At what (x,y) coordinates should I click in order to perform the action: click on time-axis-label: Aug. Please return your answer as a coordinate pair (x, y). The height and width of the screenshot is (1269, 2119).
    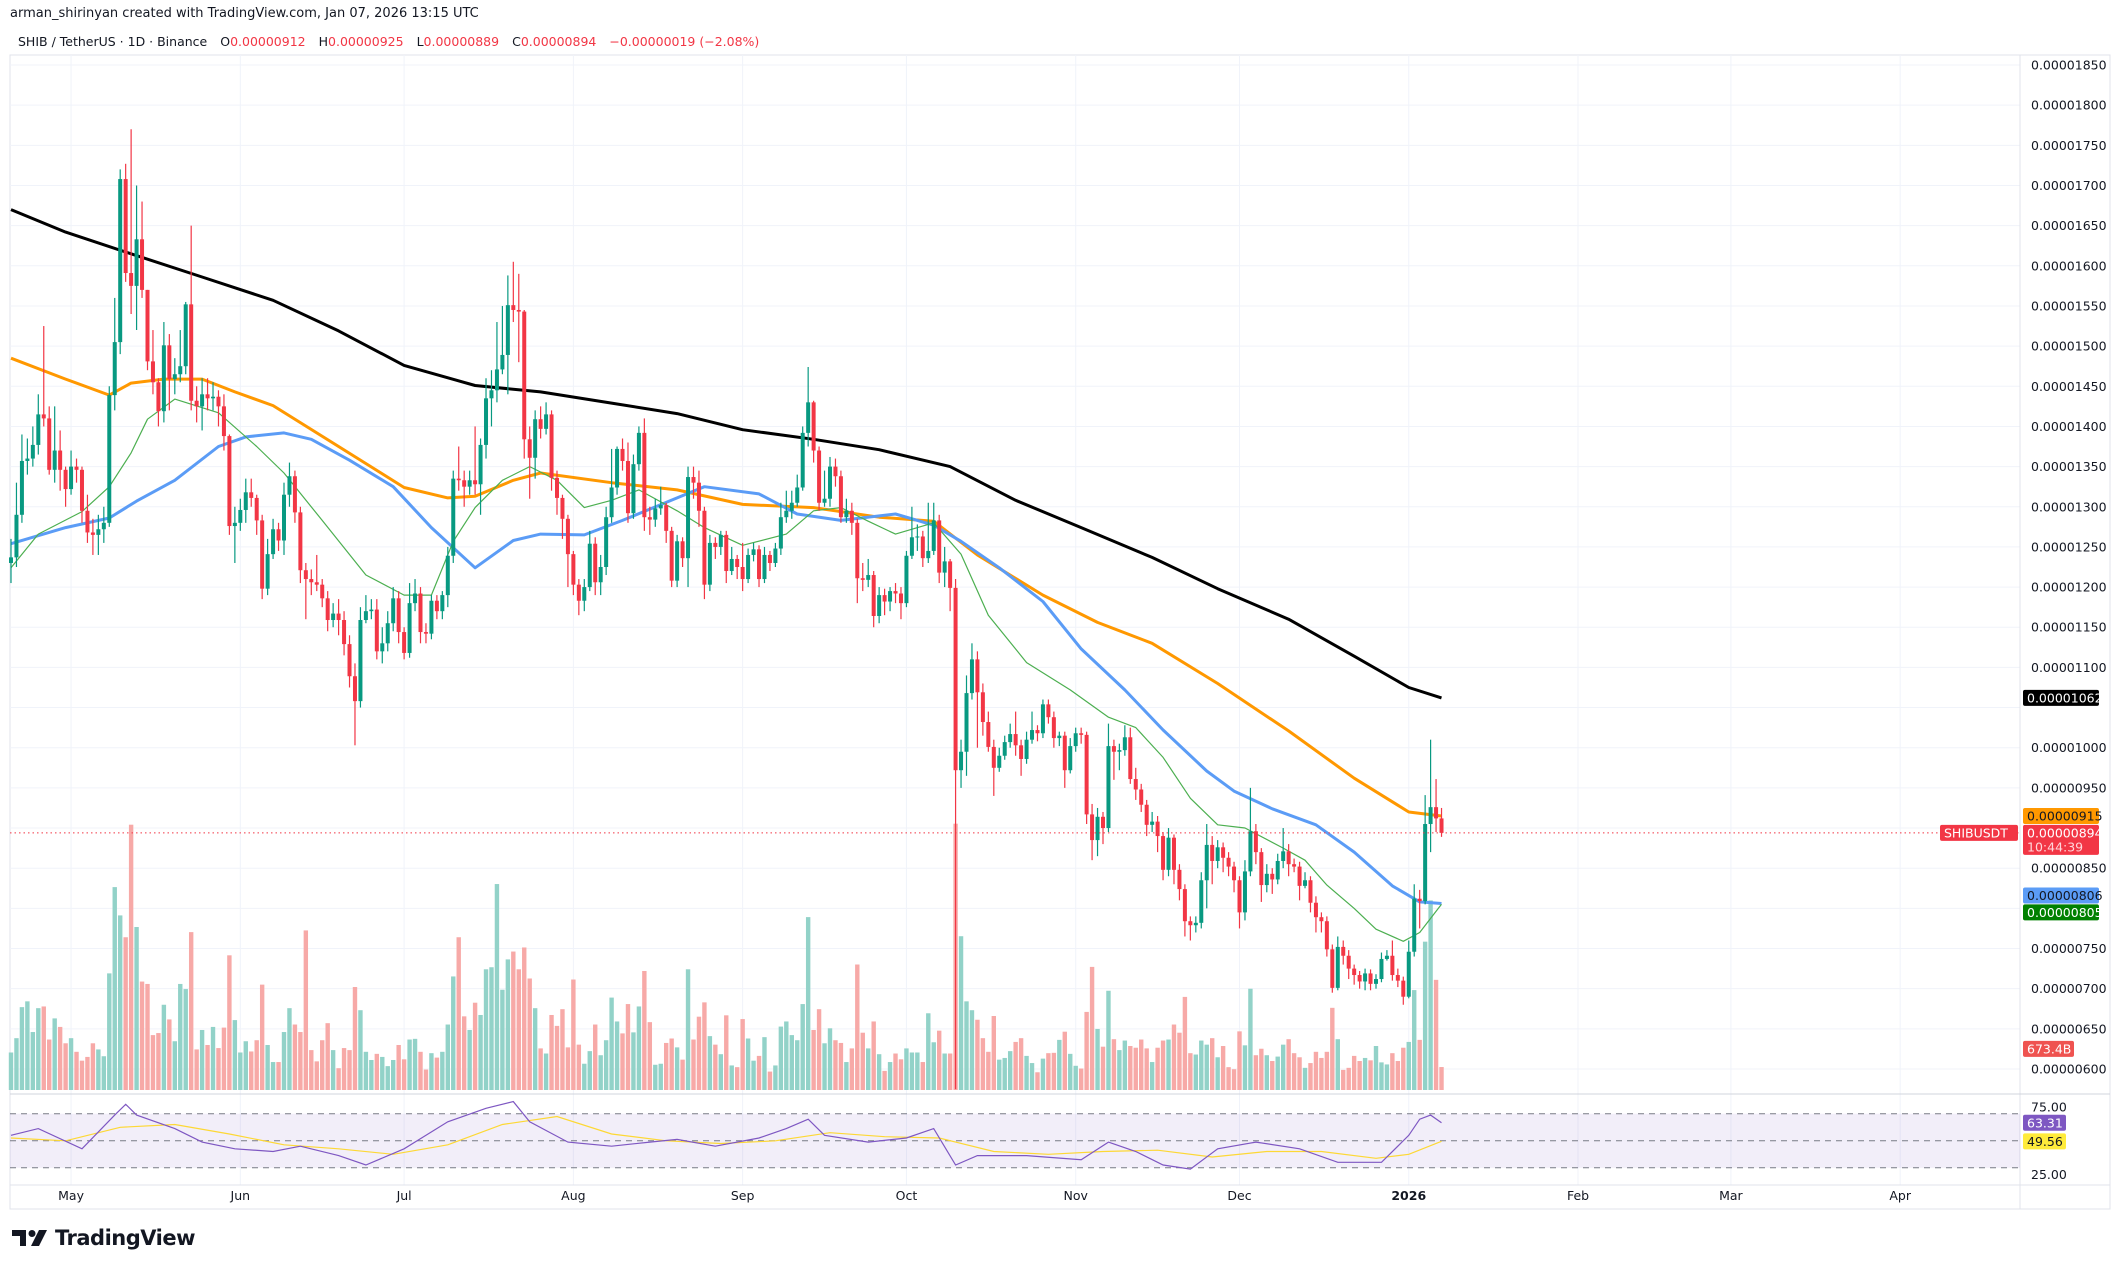
    Looking at the image, I should click on (573, 1195).